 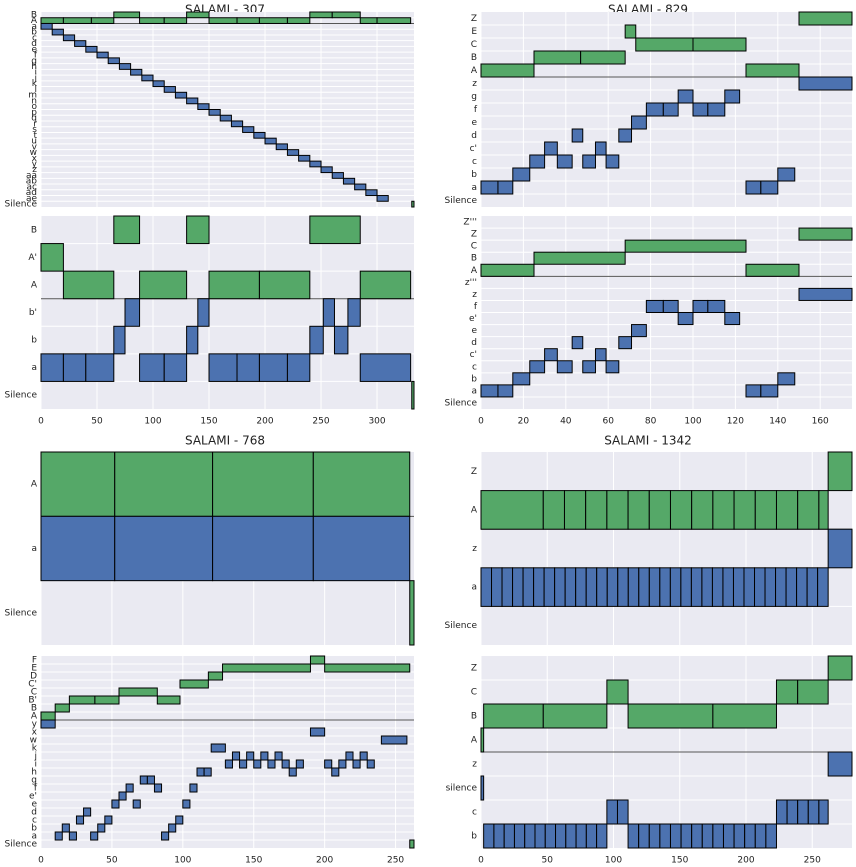 I want to click on y-tick-label: h, so click(x=34, y=773).